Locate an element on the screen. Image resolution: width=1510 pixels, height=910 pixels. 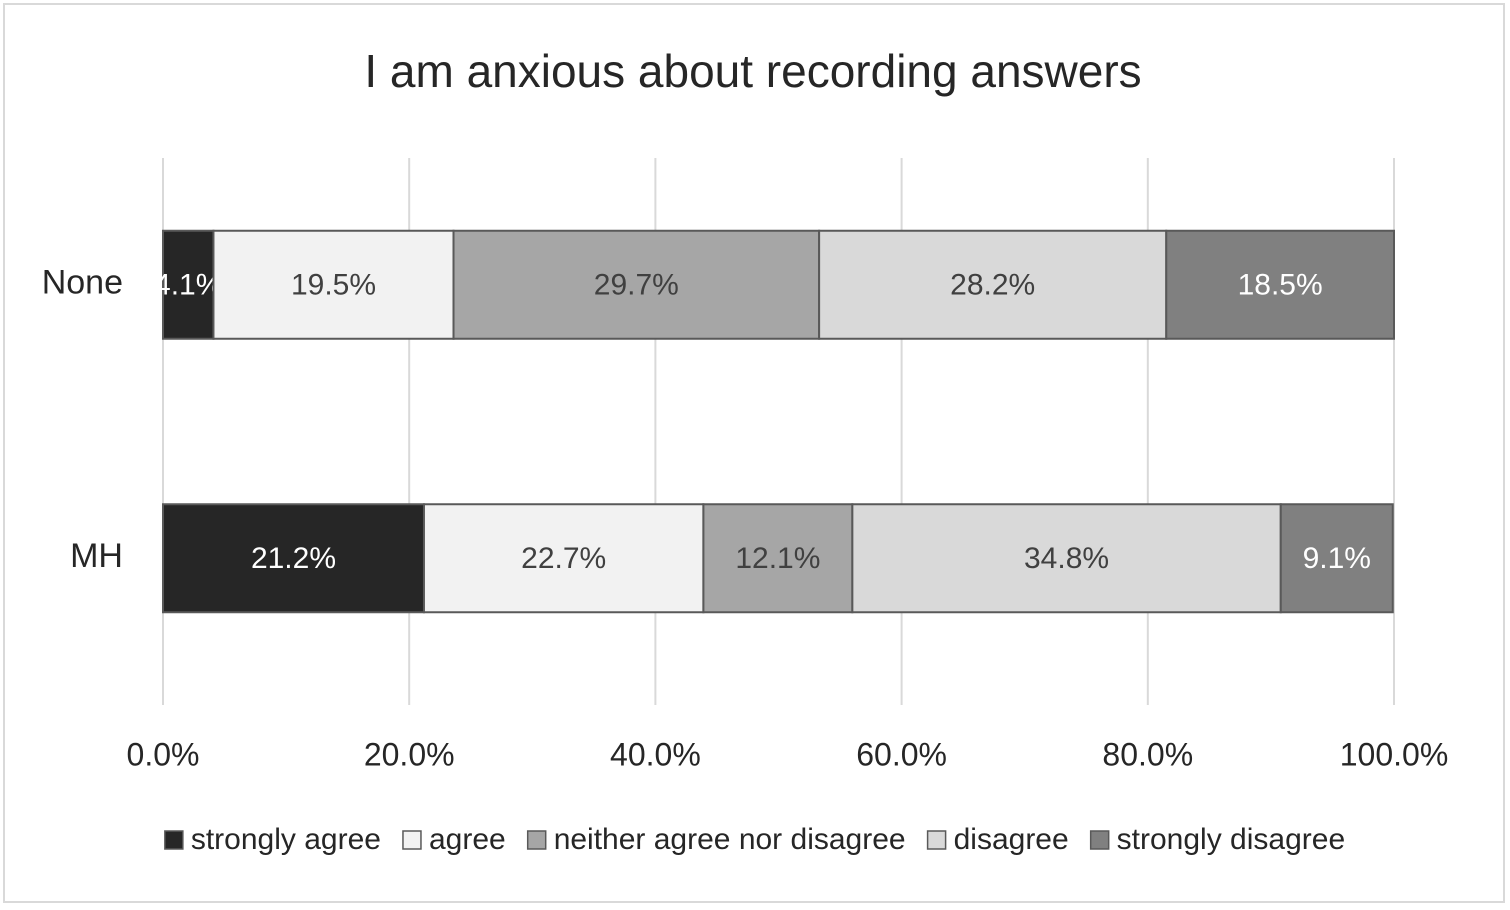
data-label: 19.5% is located at coordinates (333, 285).